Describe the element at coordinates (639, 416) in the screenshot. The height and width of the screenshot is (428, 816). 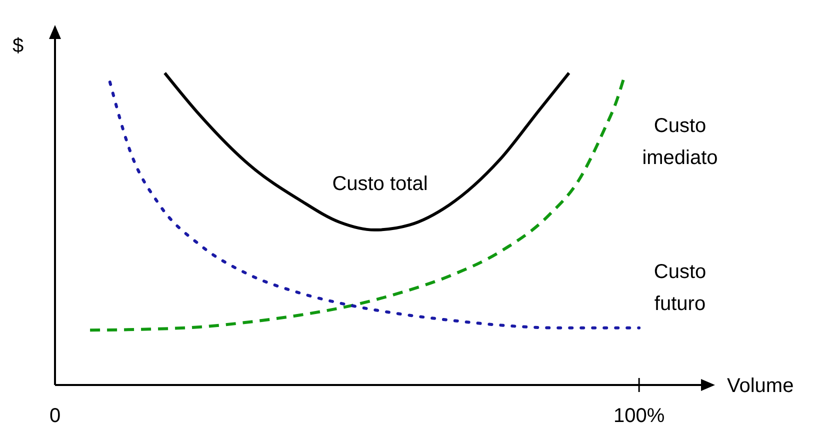
I see `x-tick-label: 100%` at that location.